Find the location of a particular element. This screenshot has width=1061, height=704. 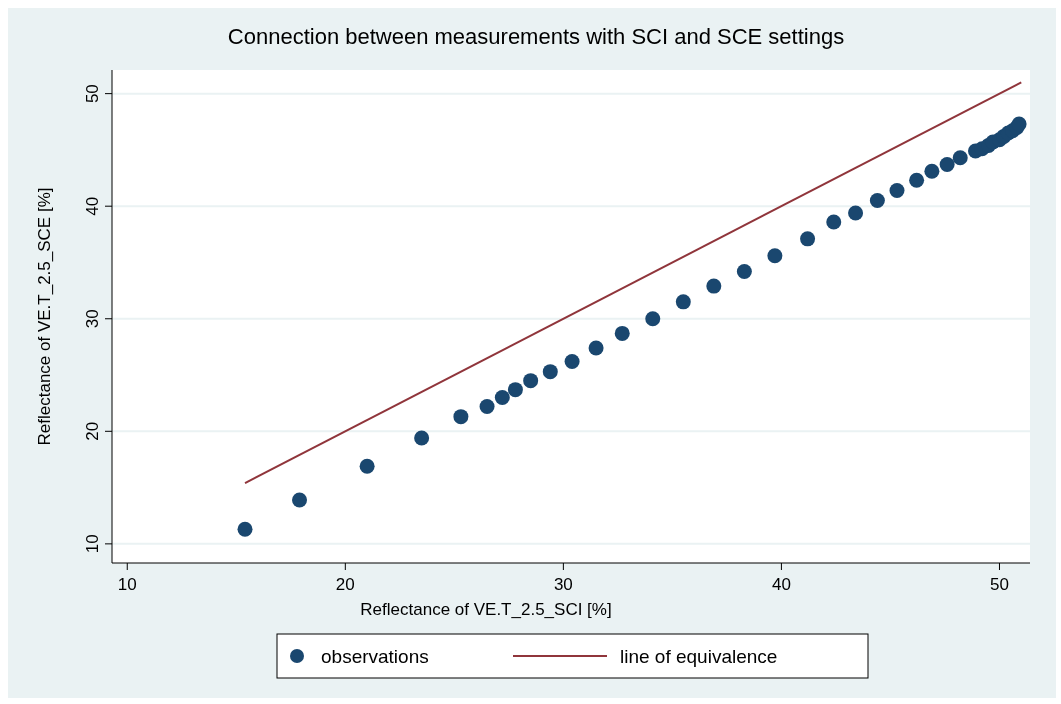

legend-label: line of equivalence is located at coordinates (699, 656).